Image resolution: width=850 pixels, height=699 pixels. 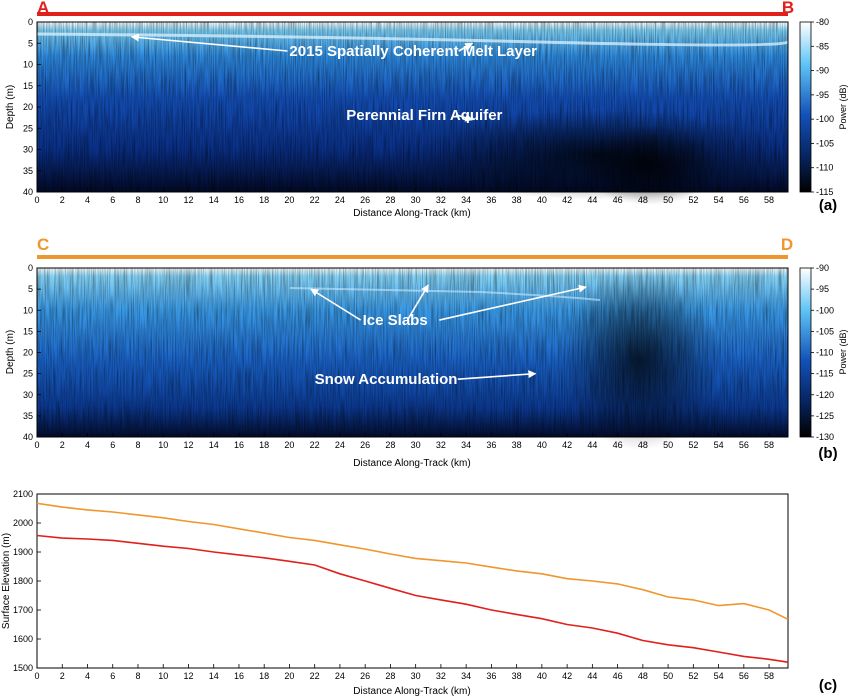 I want to click on x-tick-label: 56, so click(x=744, y=445).